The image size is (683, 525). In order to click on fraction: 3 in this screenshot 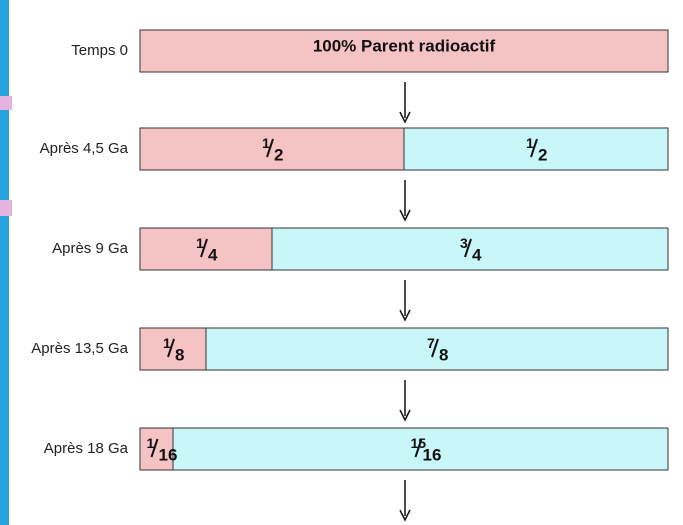, I will do `click(464, 243)`.